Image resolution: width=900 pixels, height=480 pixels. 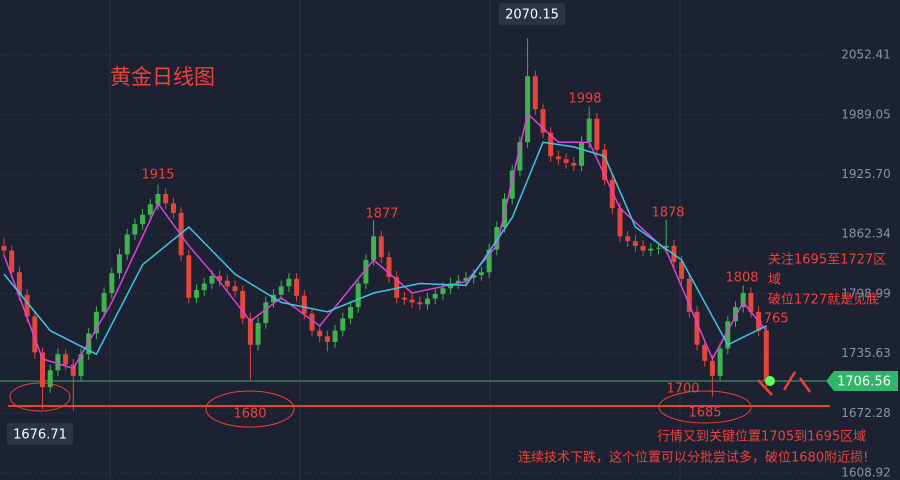 I want to click on last-price-label: 1706.56, so click(x=864, y=382).